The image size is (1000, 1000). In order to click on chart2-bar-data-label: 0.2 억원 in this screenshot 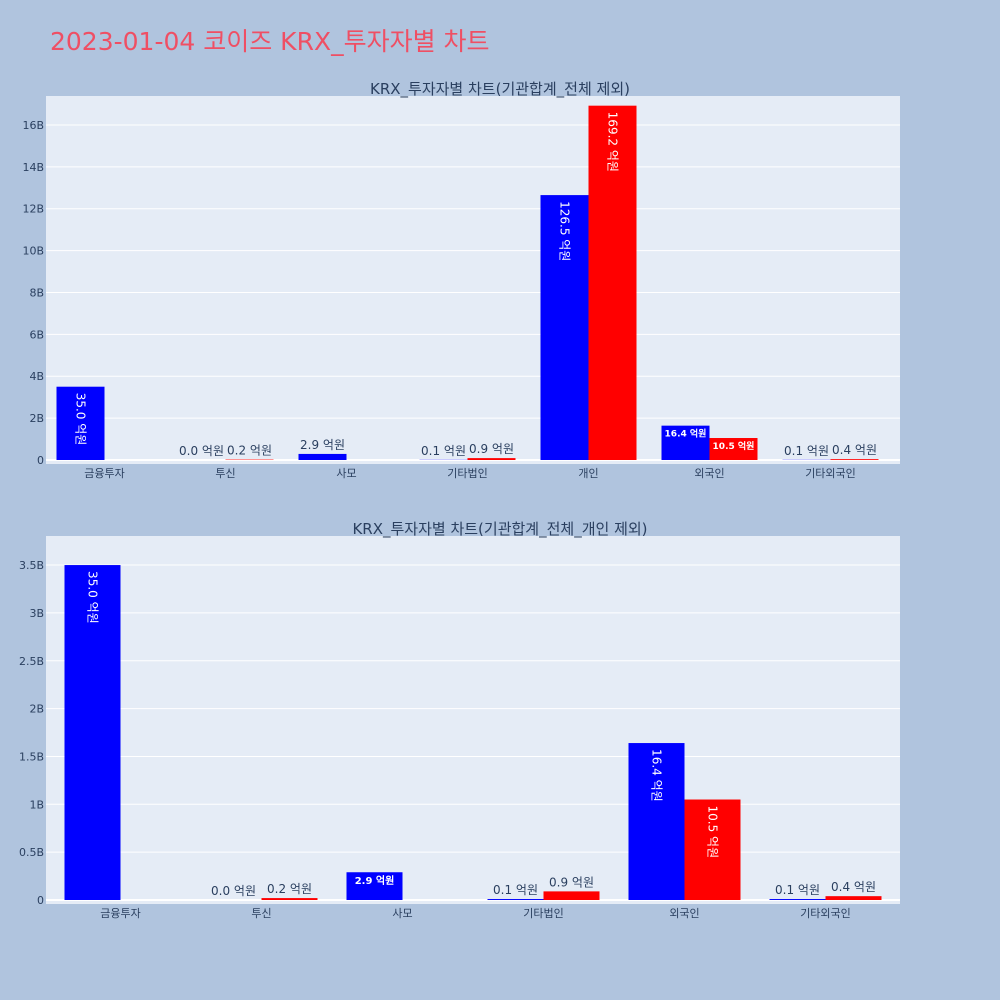, I will do `click(289, 889)`.